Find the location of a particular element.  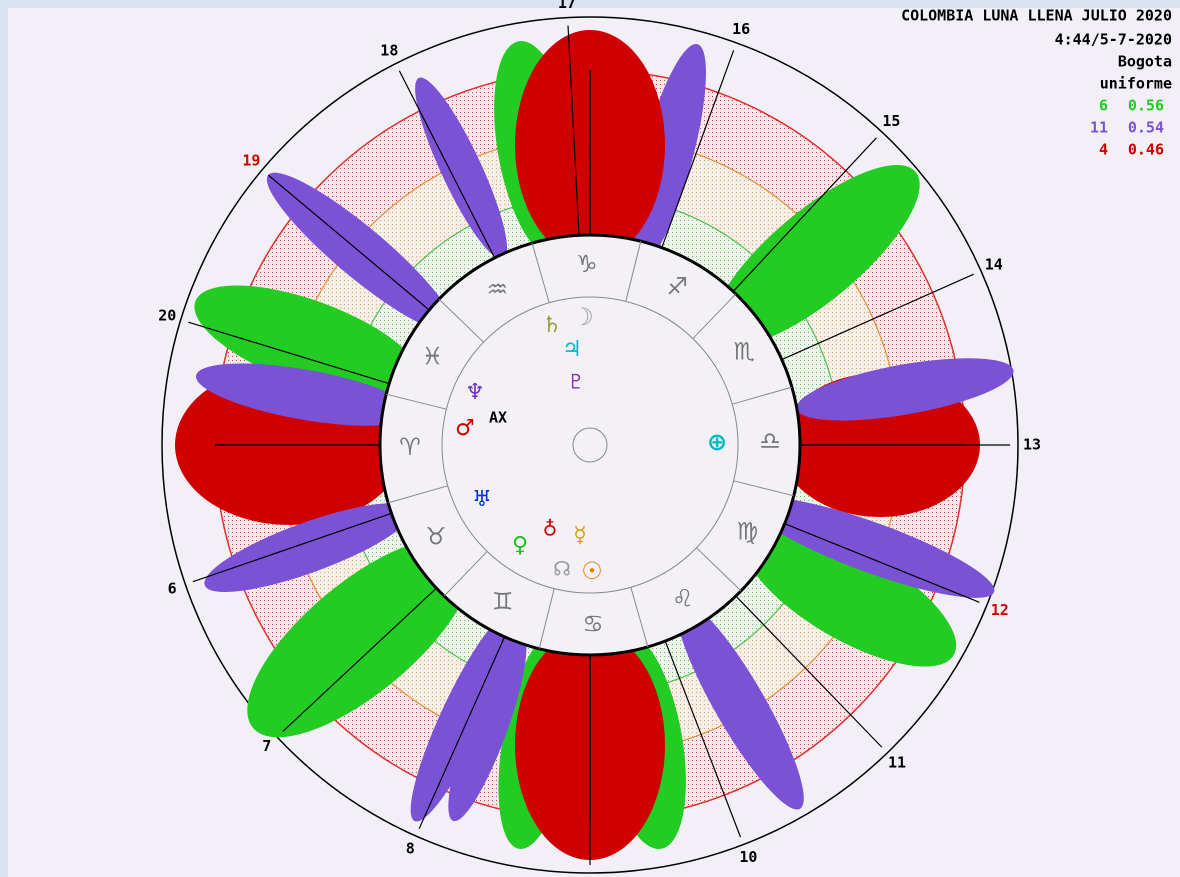

sign-glyph: ♐ is located at coordinates (678, 287).